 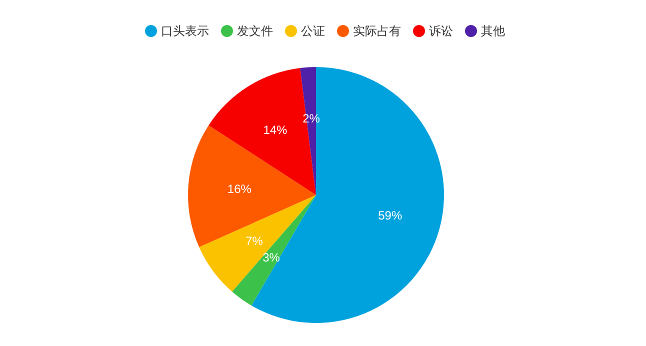 What do you see at coordinates (255, 31) in the screenshot?
I see `legend-label: 发文件` at bounding box center [255, 31].